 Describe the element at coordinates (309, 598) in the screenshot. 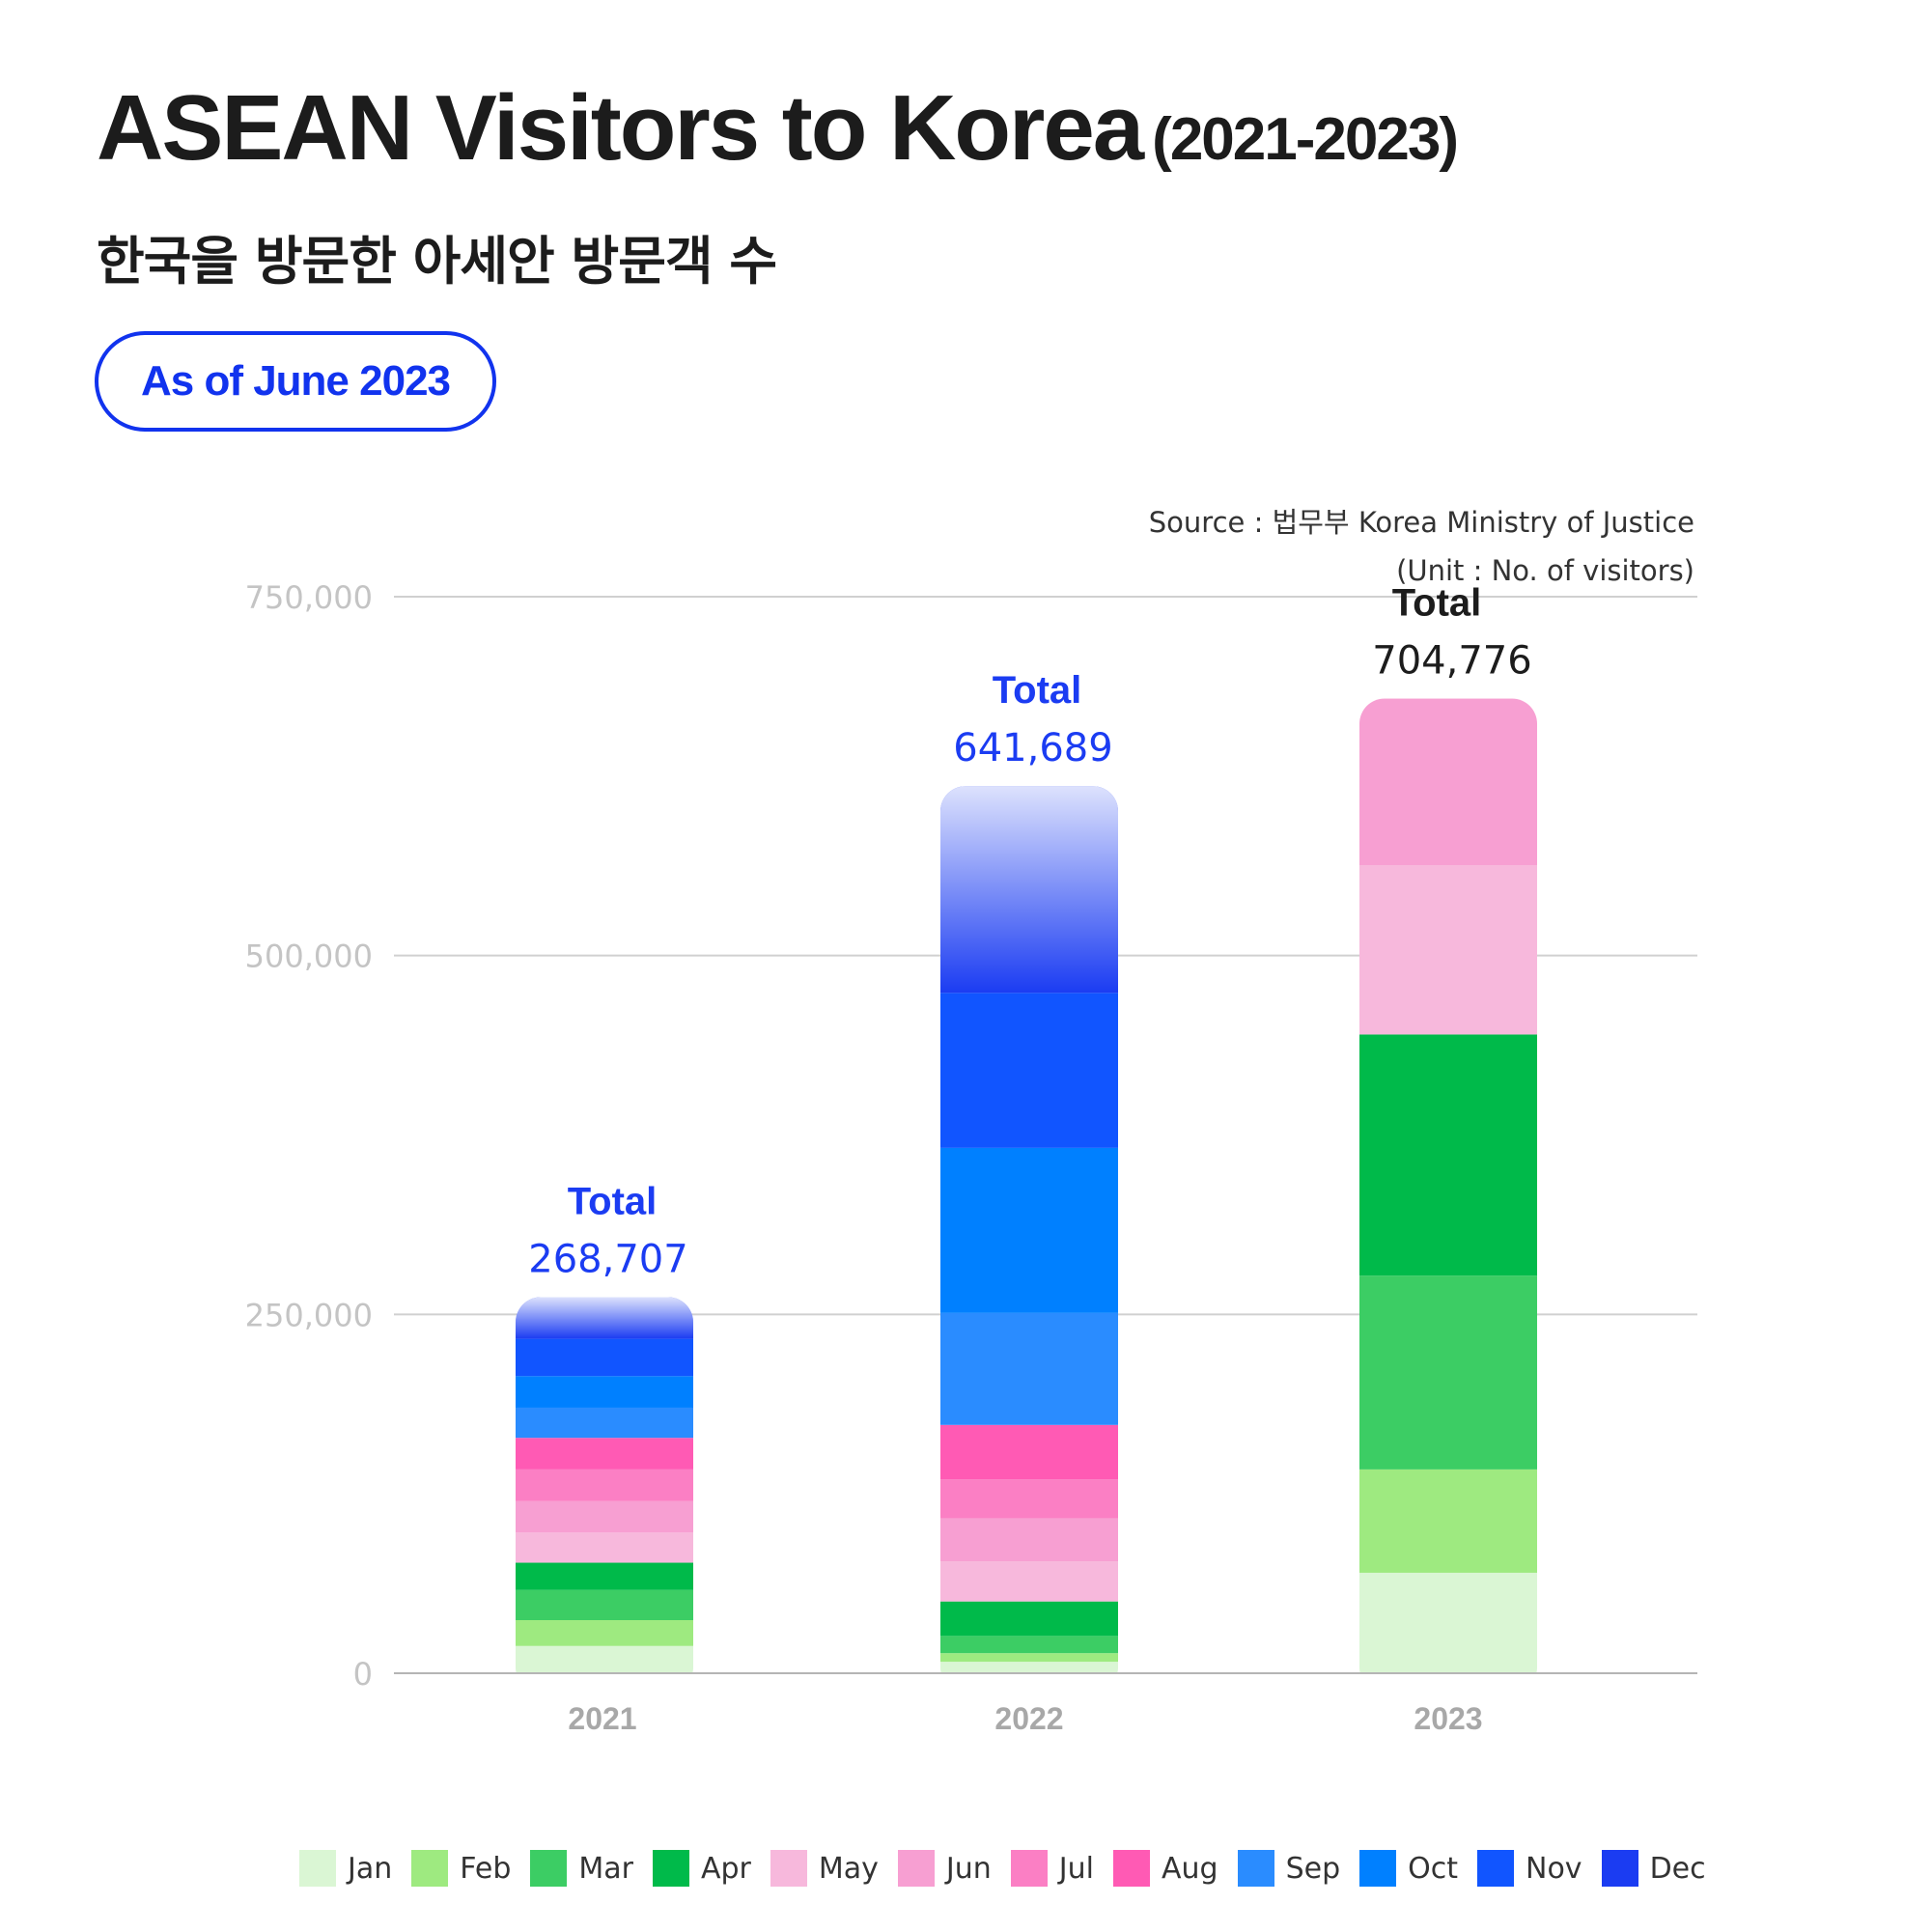

I see `y-tick-label: 750,000` at that location.